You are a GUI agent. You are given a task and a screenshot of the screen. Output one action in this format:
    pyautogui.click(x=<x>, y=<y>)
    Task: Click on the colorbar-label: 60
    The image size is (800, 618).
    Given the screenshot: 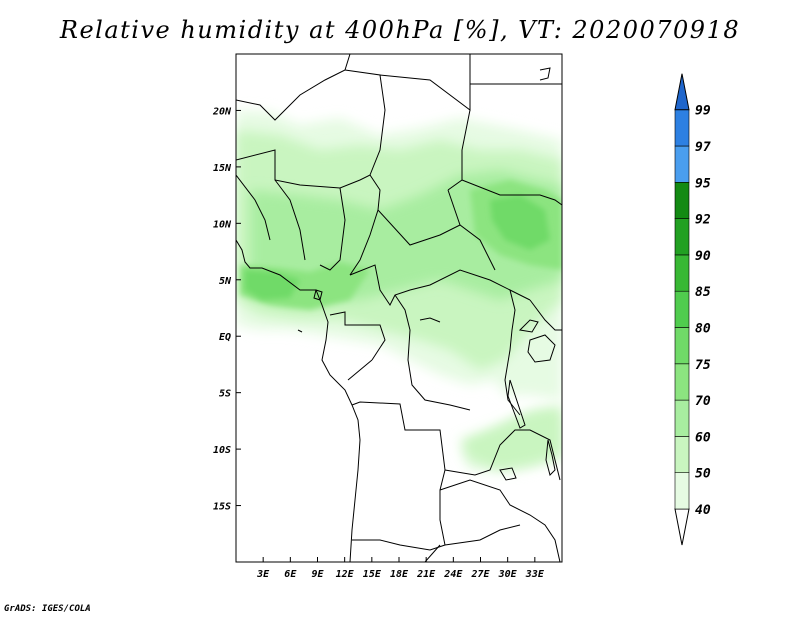 What is the action you would take?
    pyautogui.click(x=703, y=437)
    